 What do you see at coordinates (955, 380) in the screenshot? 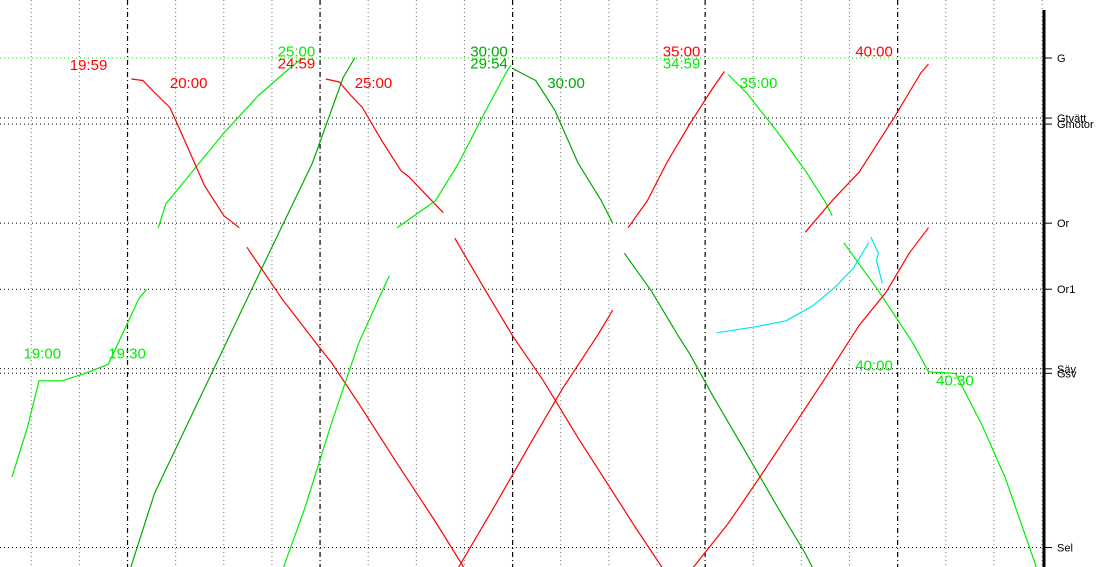
I see `time-label: 40:30` at bounding box center [955, 380].